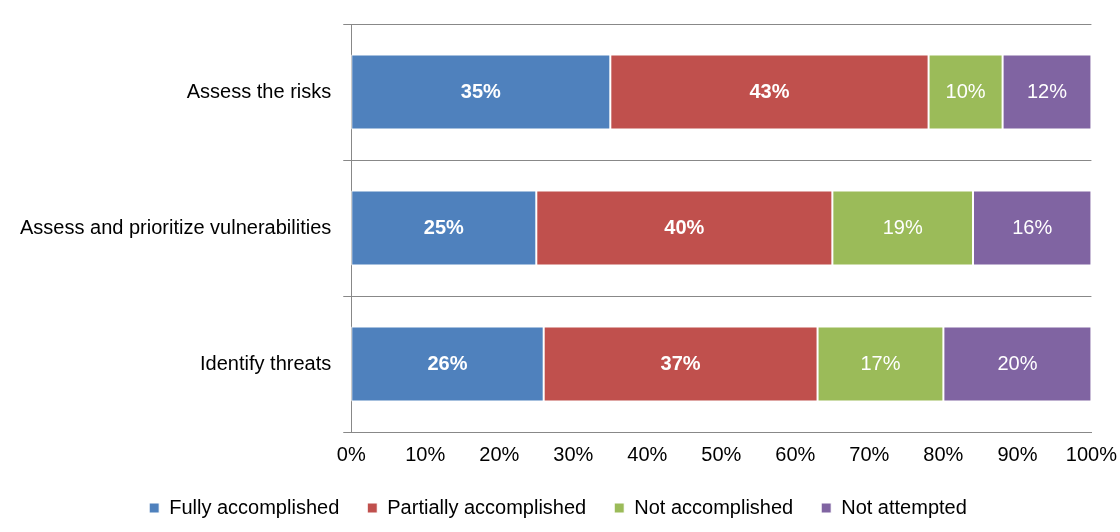 The height and width of the screenshot is (532, 1120). Describe the element at coordinates (443, 226) in the screenshot. I see `data-label: 25%` at that location.